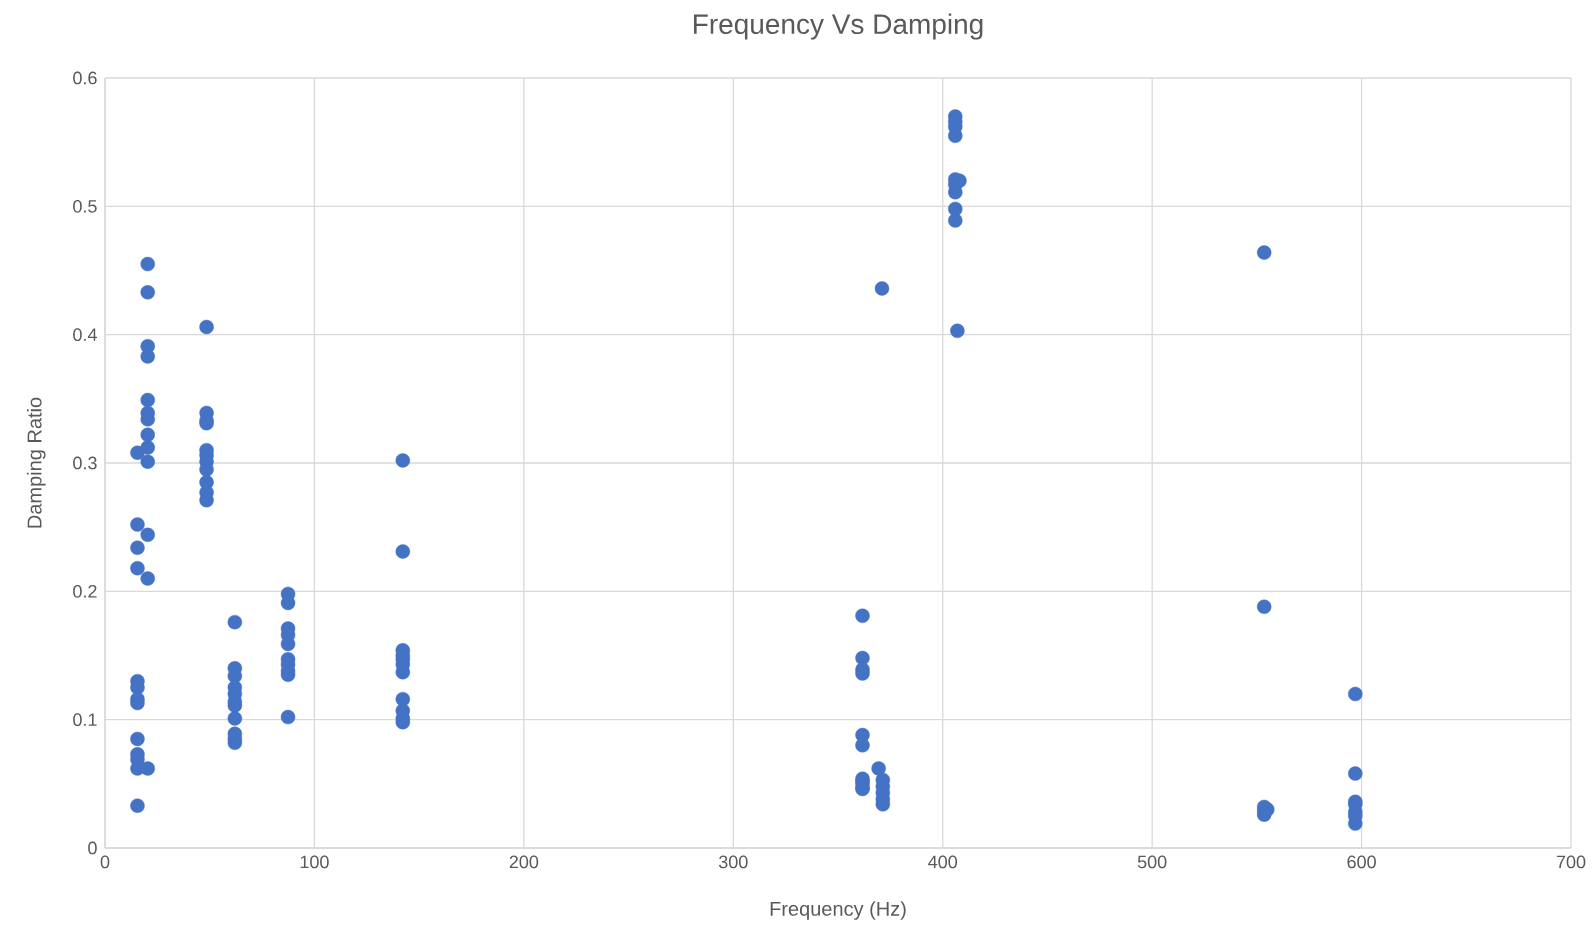 Image resolution: width=1595 pixels, height=934 pixels. What do you see at coordinates (838, 26) in the screenshot?
I see `chart-title: Frequency Vs Damping` at bounding box center [838, 26].